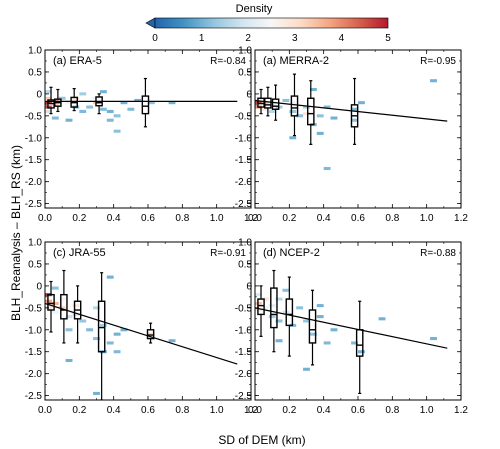 The image size is (500, 449). Describe the element at coordinates (16, 233) in the screenshot. I see `y-axis-title: BLH_Reanalysis – BLH_RS (km)` at that location.